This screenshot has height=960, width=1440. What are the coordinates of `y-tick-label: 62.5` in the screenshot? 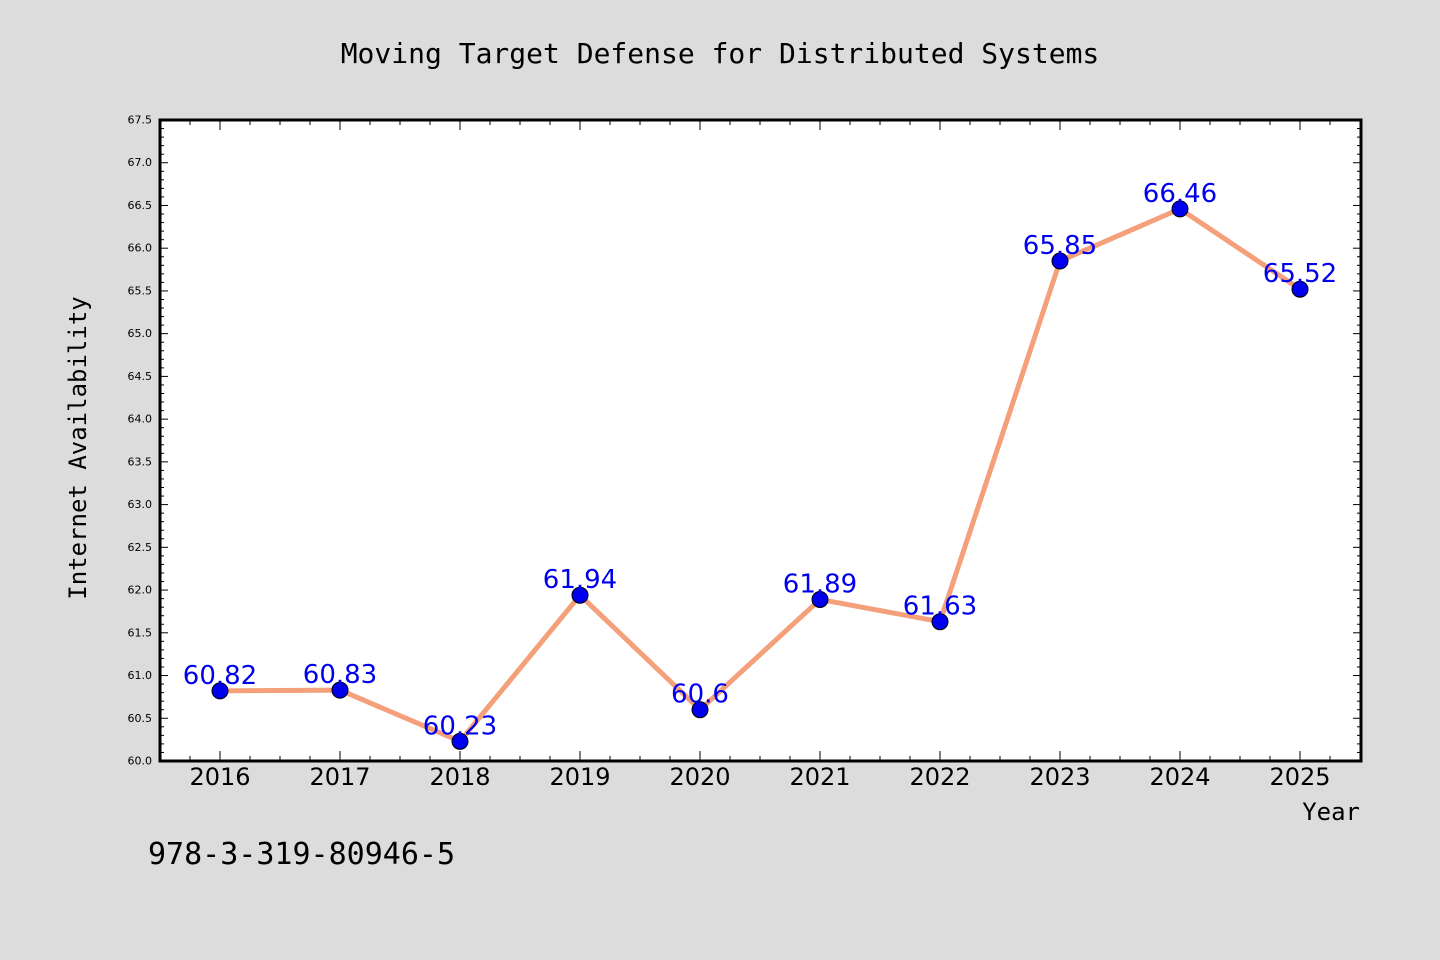 It's located at (140, 547).